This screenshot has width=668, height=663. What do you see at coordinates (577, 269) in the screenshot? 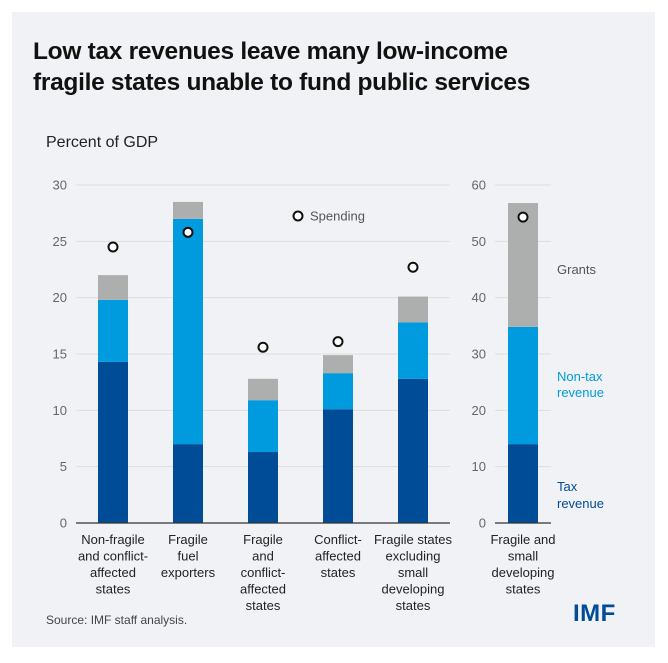
I see `series-annotation: Grants` at bounding box center [577, 269].